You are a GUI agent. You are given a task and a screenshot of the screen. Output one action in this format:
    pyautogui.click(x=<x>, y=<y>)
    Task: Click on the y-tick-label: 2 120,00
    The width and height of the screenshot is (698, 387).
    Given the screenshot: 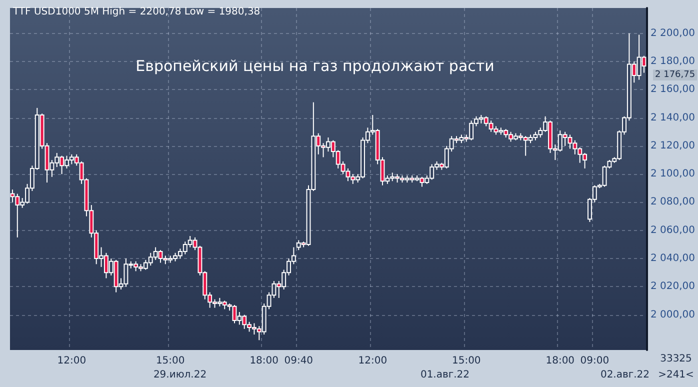 What is the action you would take?
    pyautogui.click(x=672, y=146)
    